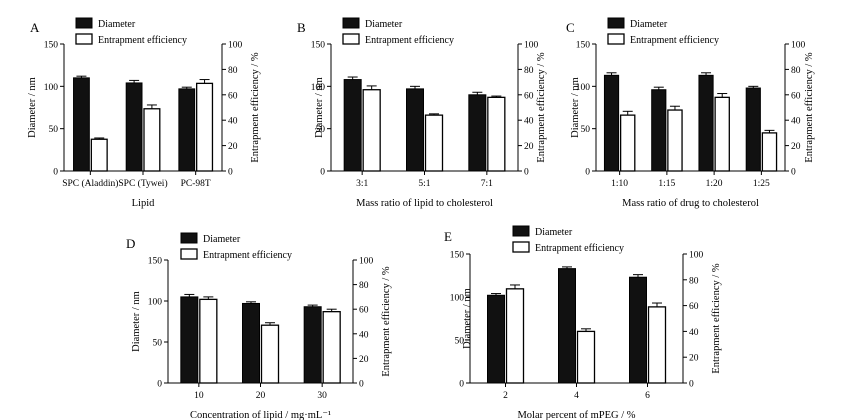  Describe the element at coordinates (487, 184) in the screenshot. I see `x-tick-label: 7:1` at that location.